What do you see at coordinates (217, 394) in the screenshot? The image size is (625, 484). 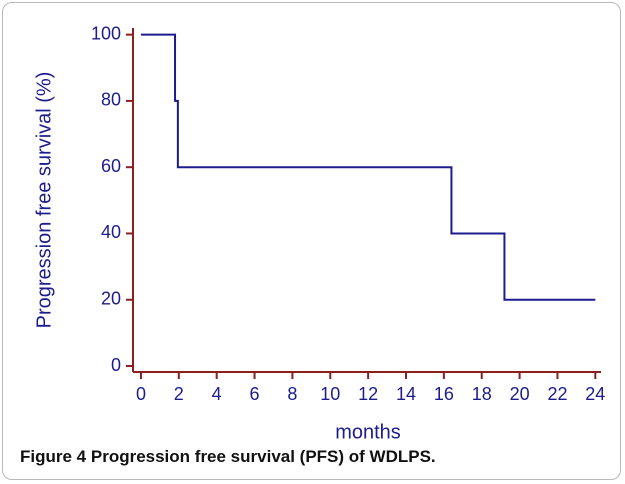 I see `x-tick-label: 4` at bounding box center [217, 394].